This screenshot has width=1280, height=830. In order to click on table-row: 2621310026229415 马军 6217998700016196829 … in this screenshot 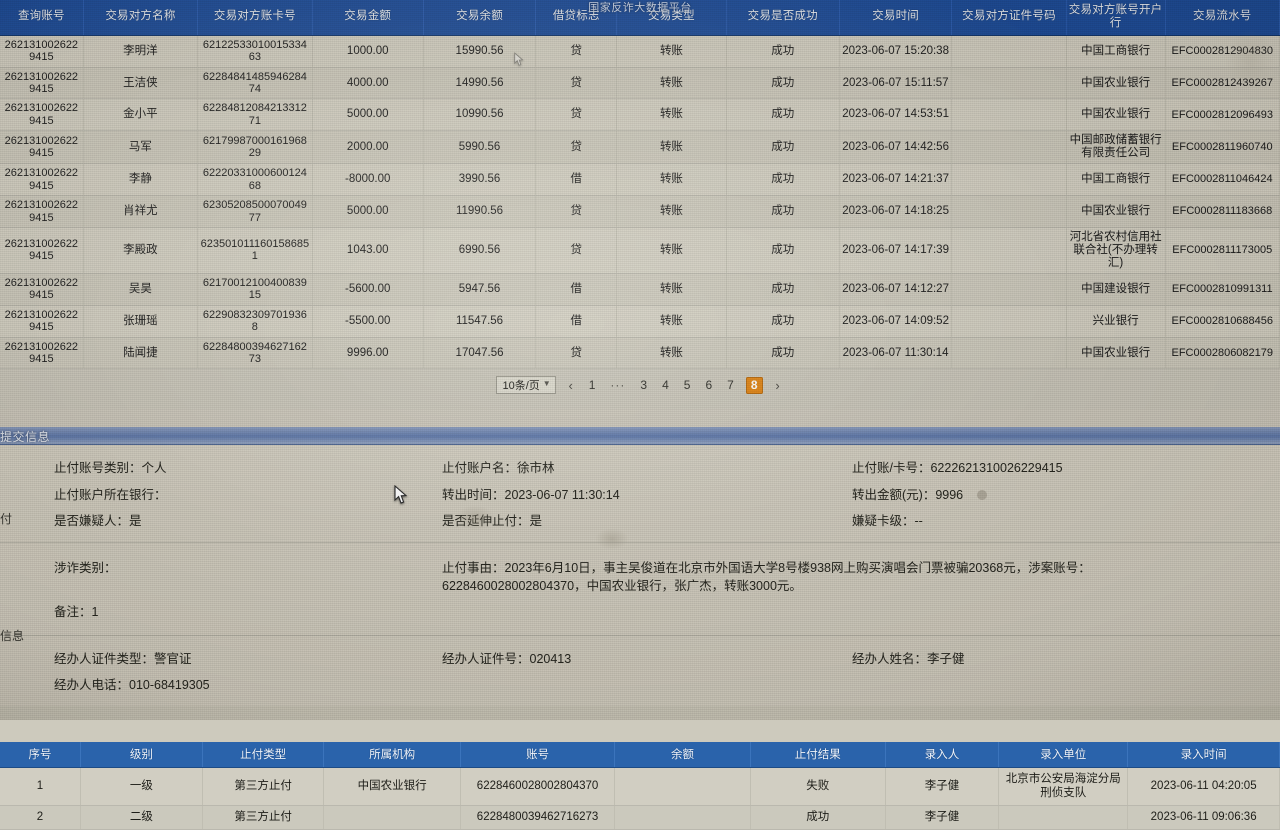, I will do `click(640, 147)`.